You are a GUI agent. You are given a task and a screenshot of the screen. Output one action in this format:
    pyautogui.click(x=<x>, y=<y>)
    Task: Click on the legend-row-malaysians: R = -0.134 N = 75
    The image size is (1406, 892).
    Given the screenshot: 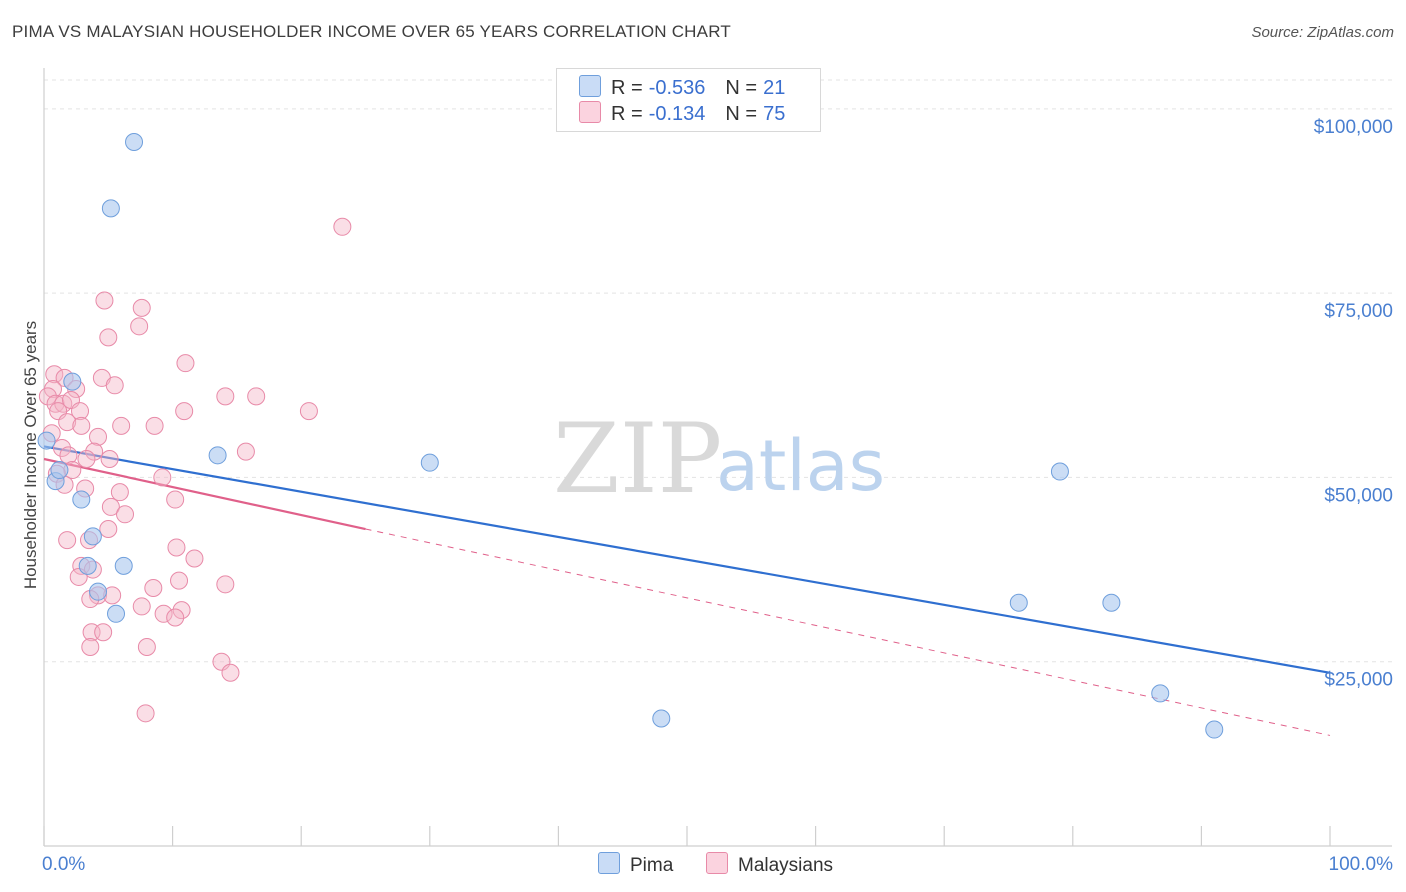 What is the action you would take?
    pyautogui.click(x=682, y=114)
    